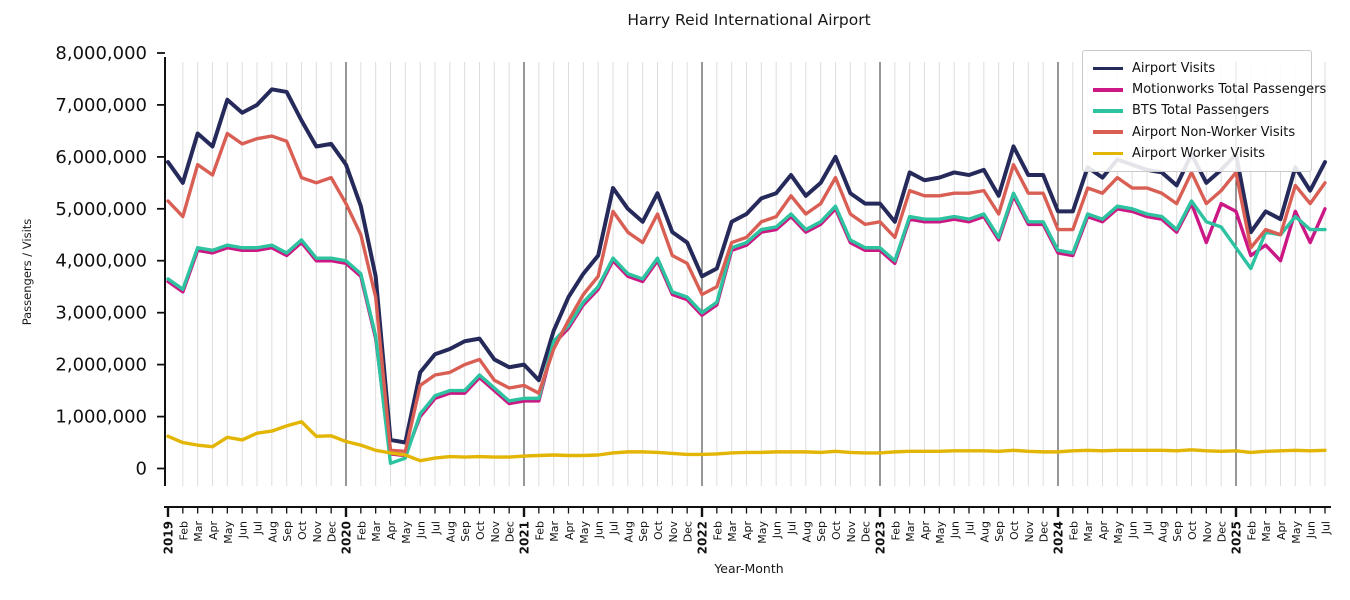 The height and width of the screenshot is (600, 1350). What do you see at coordinates (101, 157) in the screenshot?
I see `y-tick-label: 6,000,000` at bounding box center [101, 157].